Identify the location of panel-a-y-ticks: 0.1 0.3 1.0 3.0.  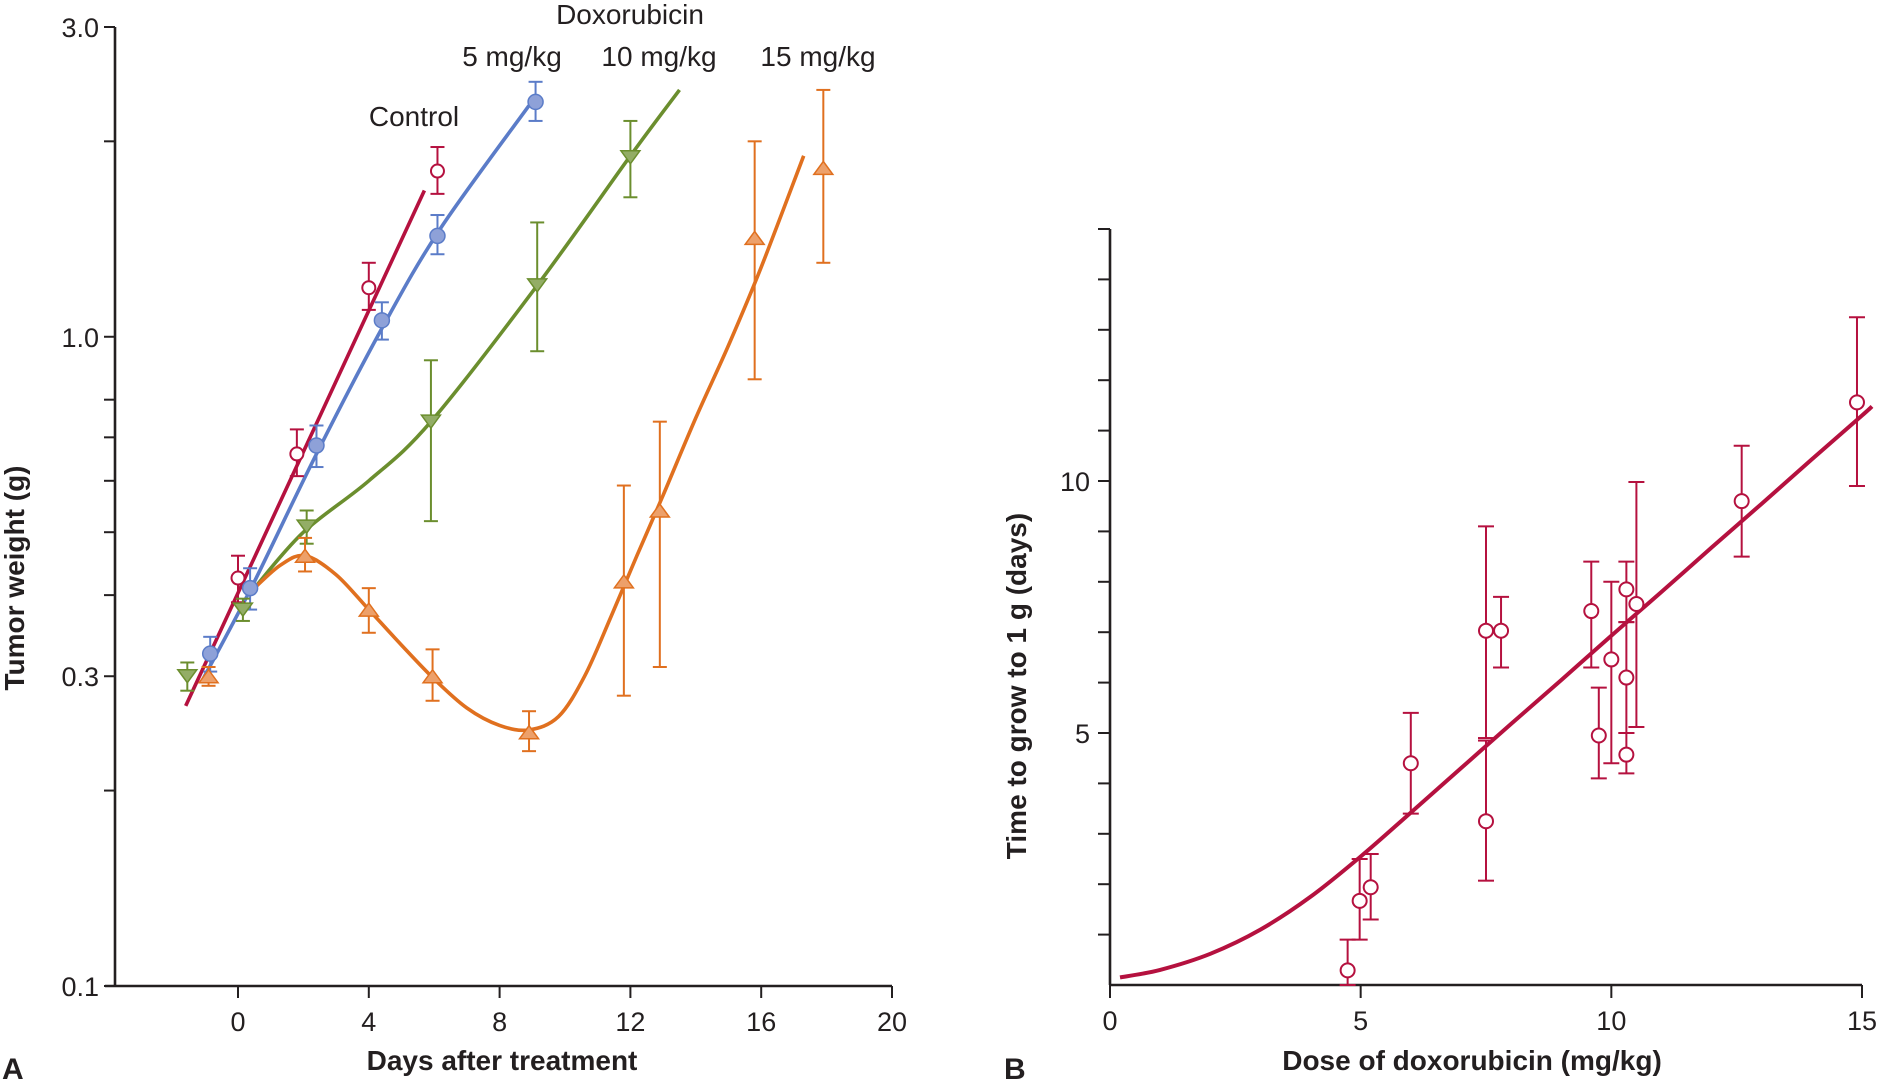
(88, 507).